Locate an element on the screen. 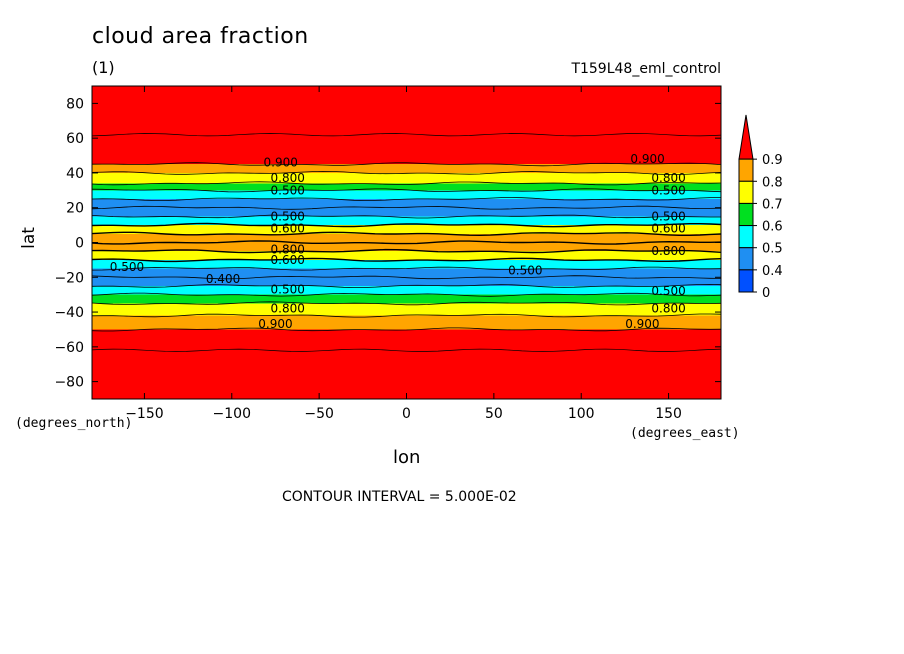 Image resolution: width=904 pixels, height=654 pixels. colorbar-level-label: 0.6 is located at coordinates (772, 227).